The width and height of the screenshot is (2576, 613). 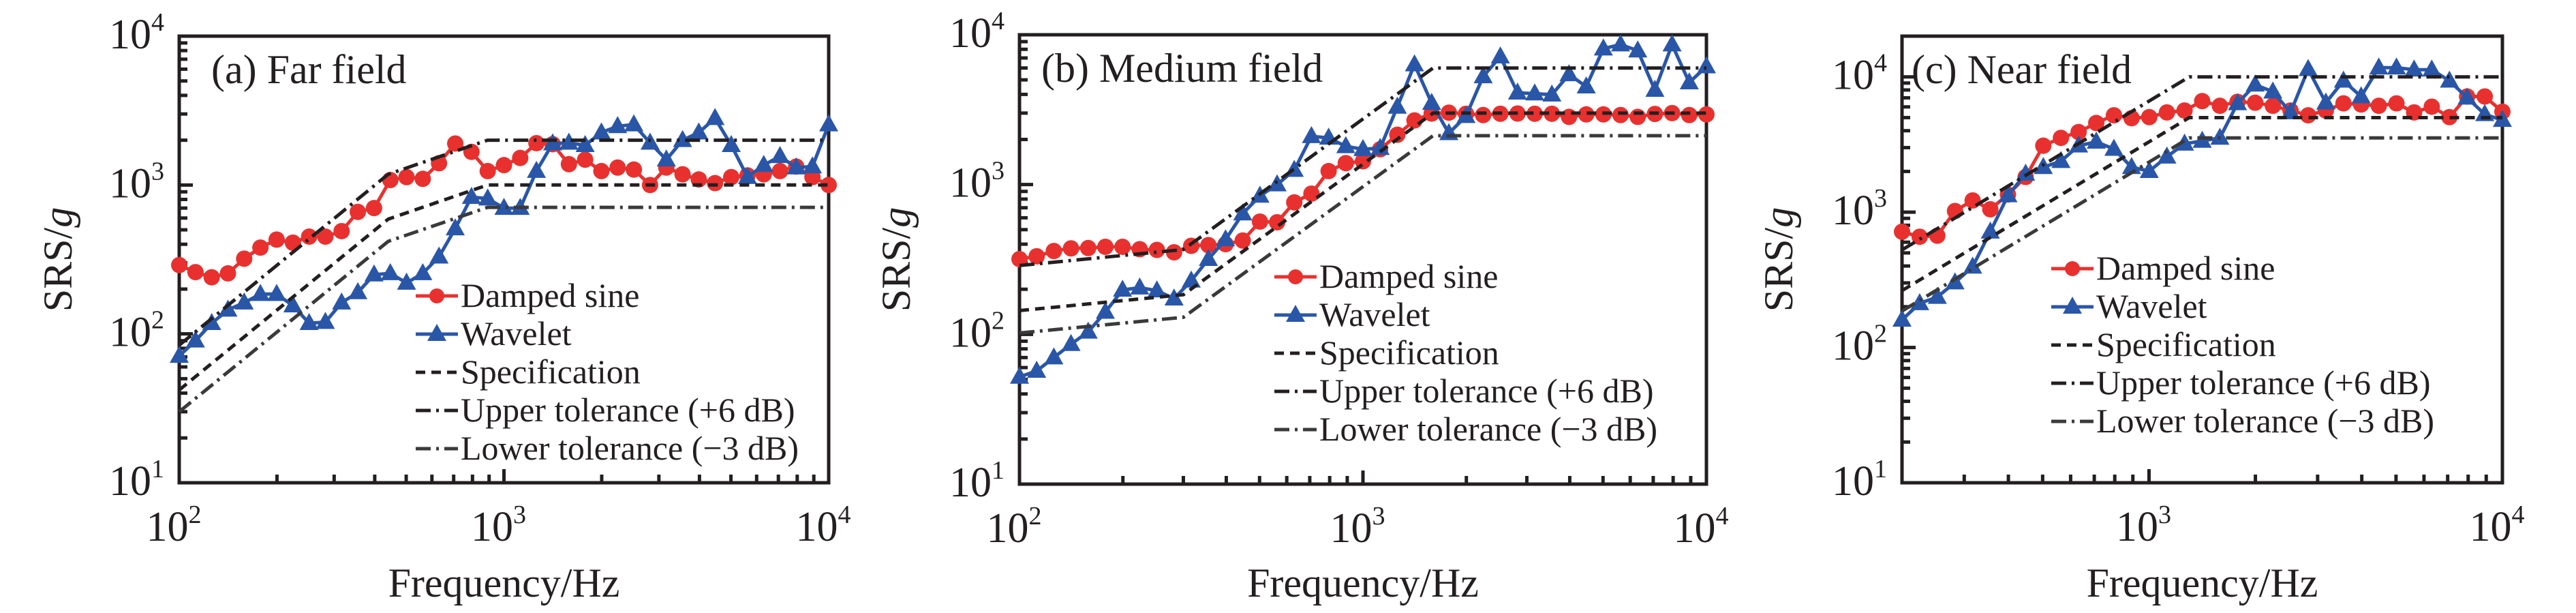 I want to click on upper-tolerance-line, so click(x=504, y=242).